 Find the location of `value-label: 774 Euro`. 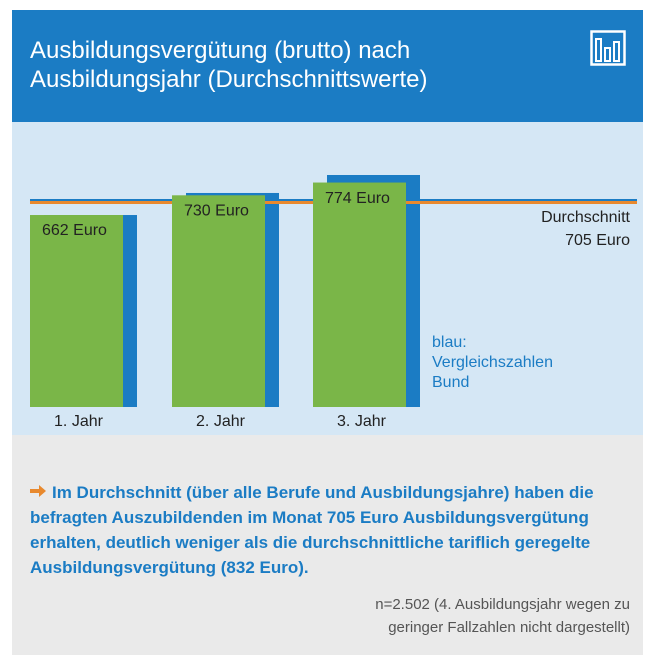

value-label: 774 Euro is located at coordinates (357, 198).